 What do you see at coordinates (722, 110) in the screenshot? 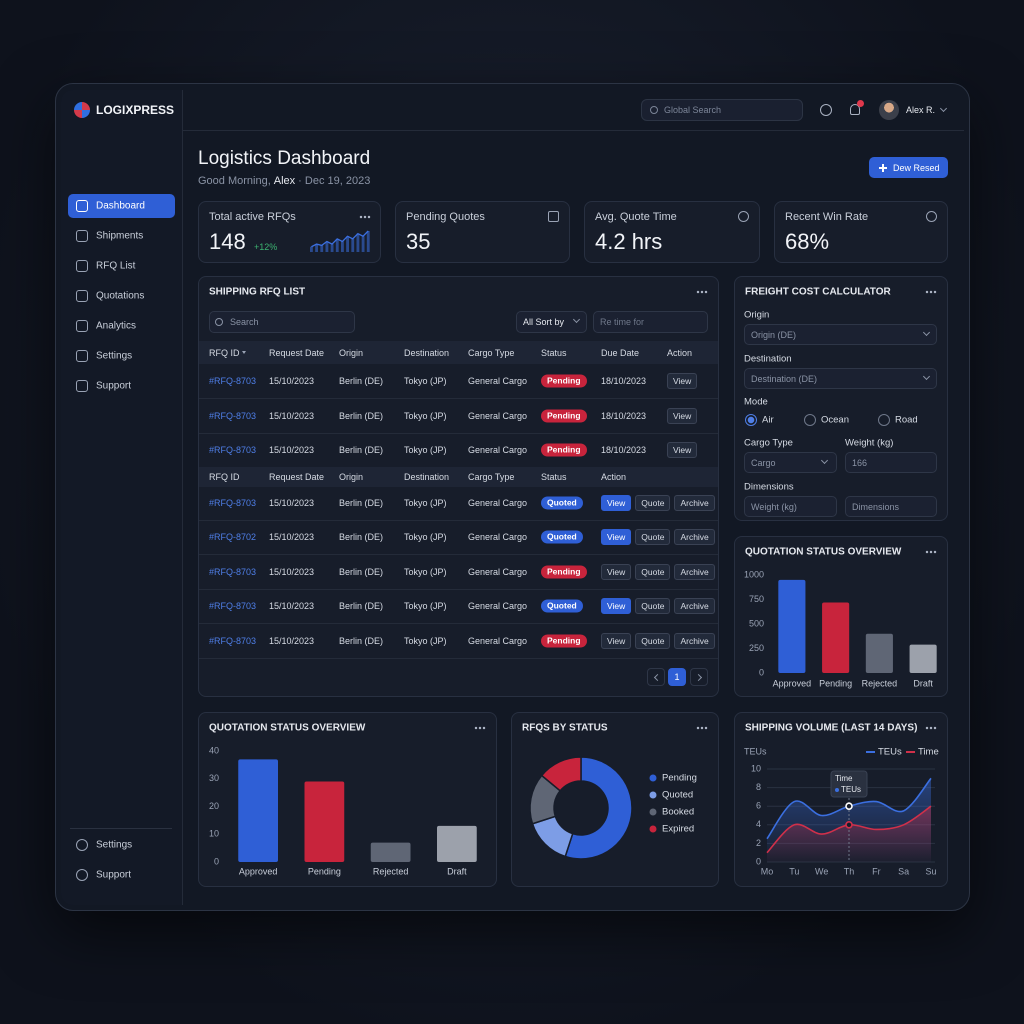
I see `global-search` at bounding box center [722, 110].